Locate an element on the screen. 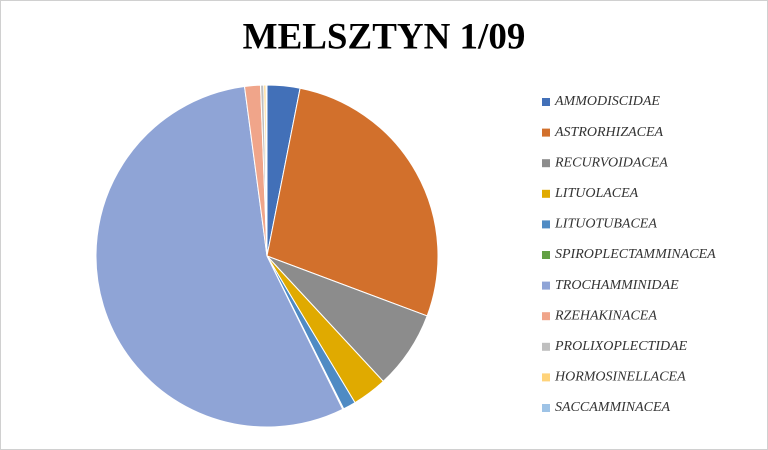 This screenshot has height=450, width=768. legend-label: SACCAMMINACEA is located at coordinates (613, 407).